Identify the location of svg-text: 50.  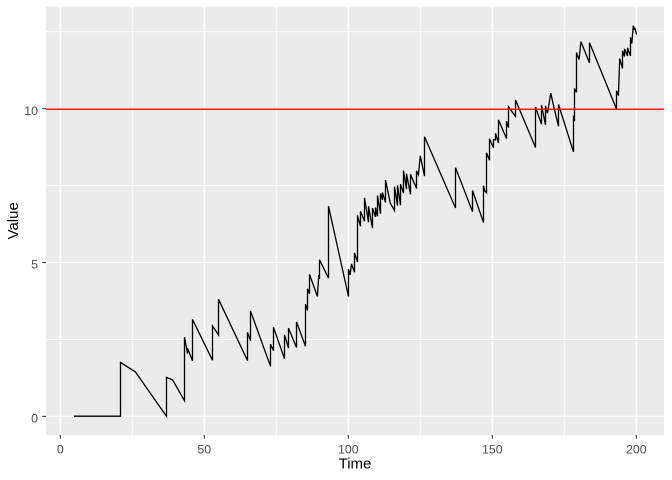
(204, 449).